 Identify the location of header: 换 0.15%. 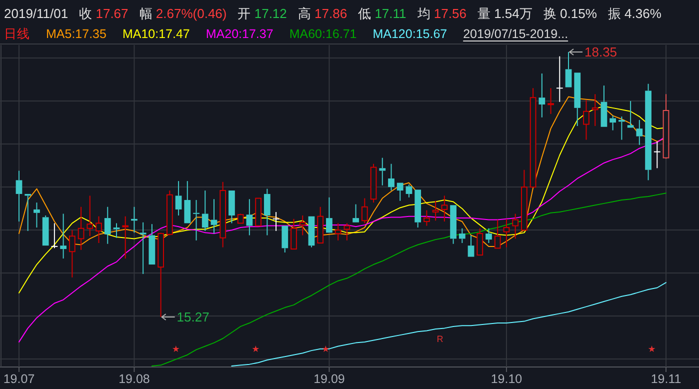
(570, 13).